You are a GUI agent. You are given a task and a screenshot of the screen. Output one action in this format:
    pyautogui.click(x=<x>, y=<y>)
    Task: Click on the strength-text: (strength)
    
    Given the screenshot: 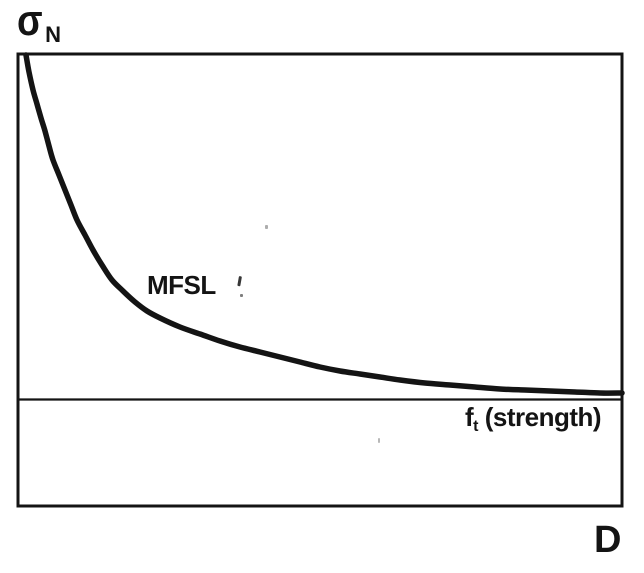 What is the action you would take?
    pyautogui.click(x=540, y=417)
    